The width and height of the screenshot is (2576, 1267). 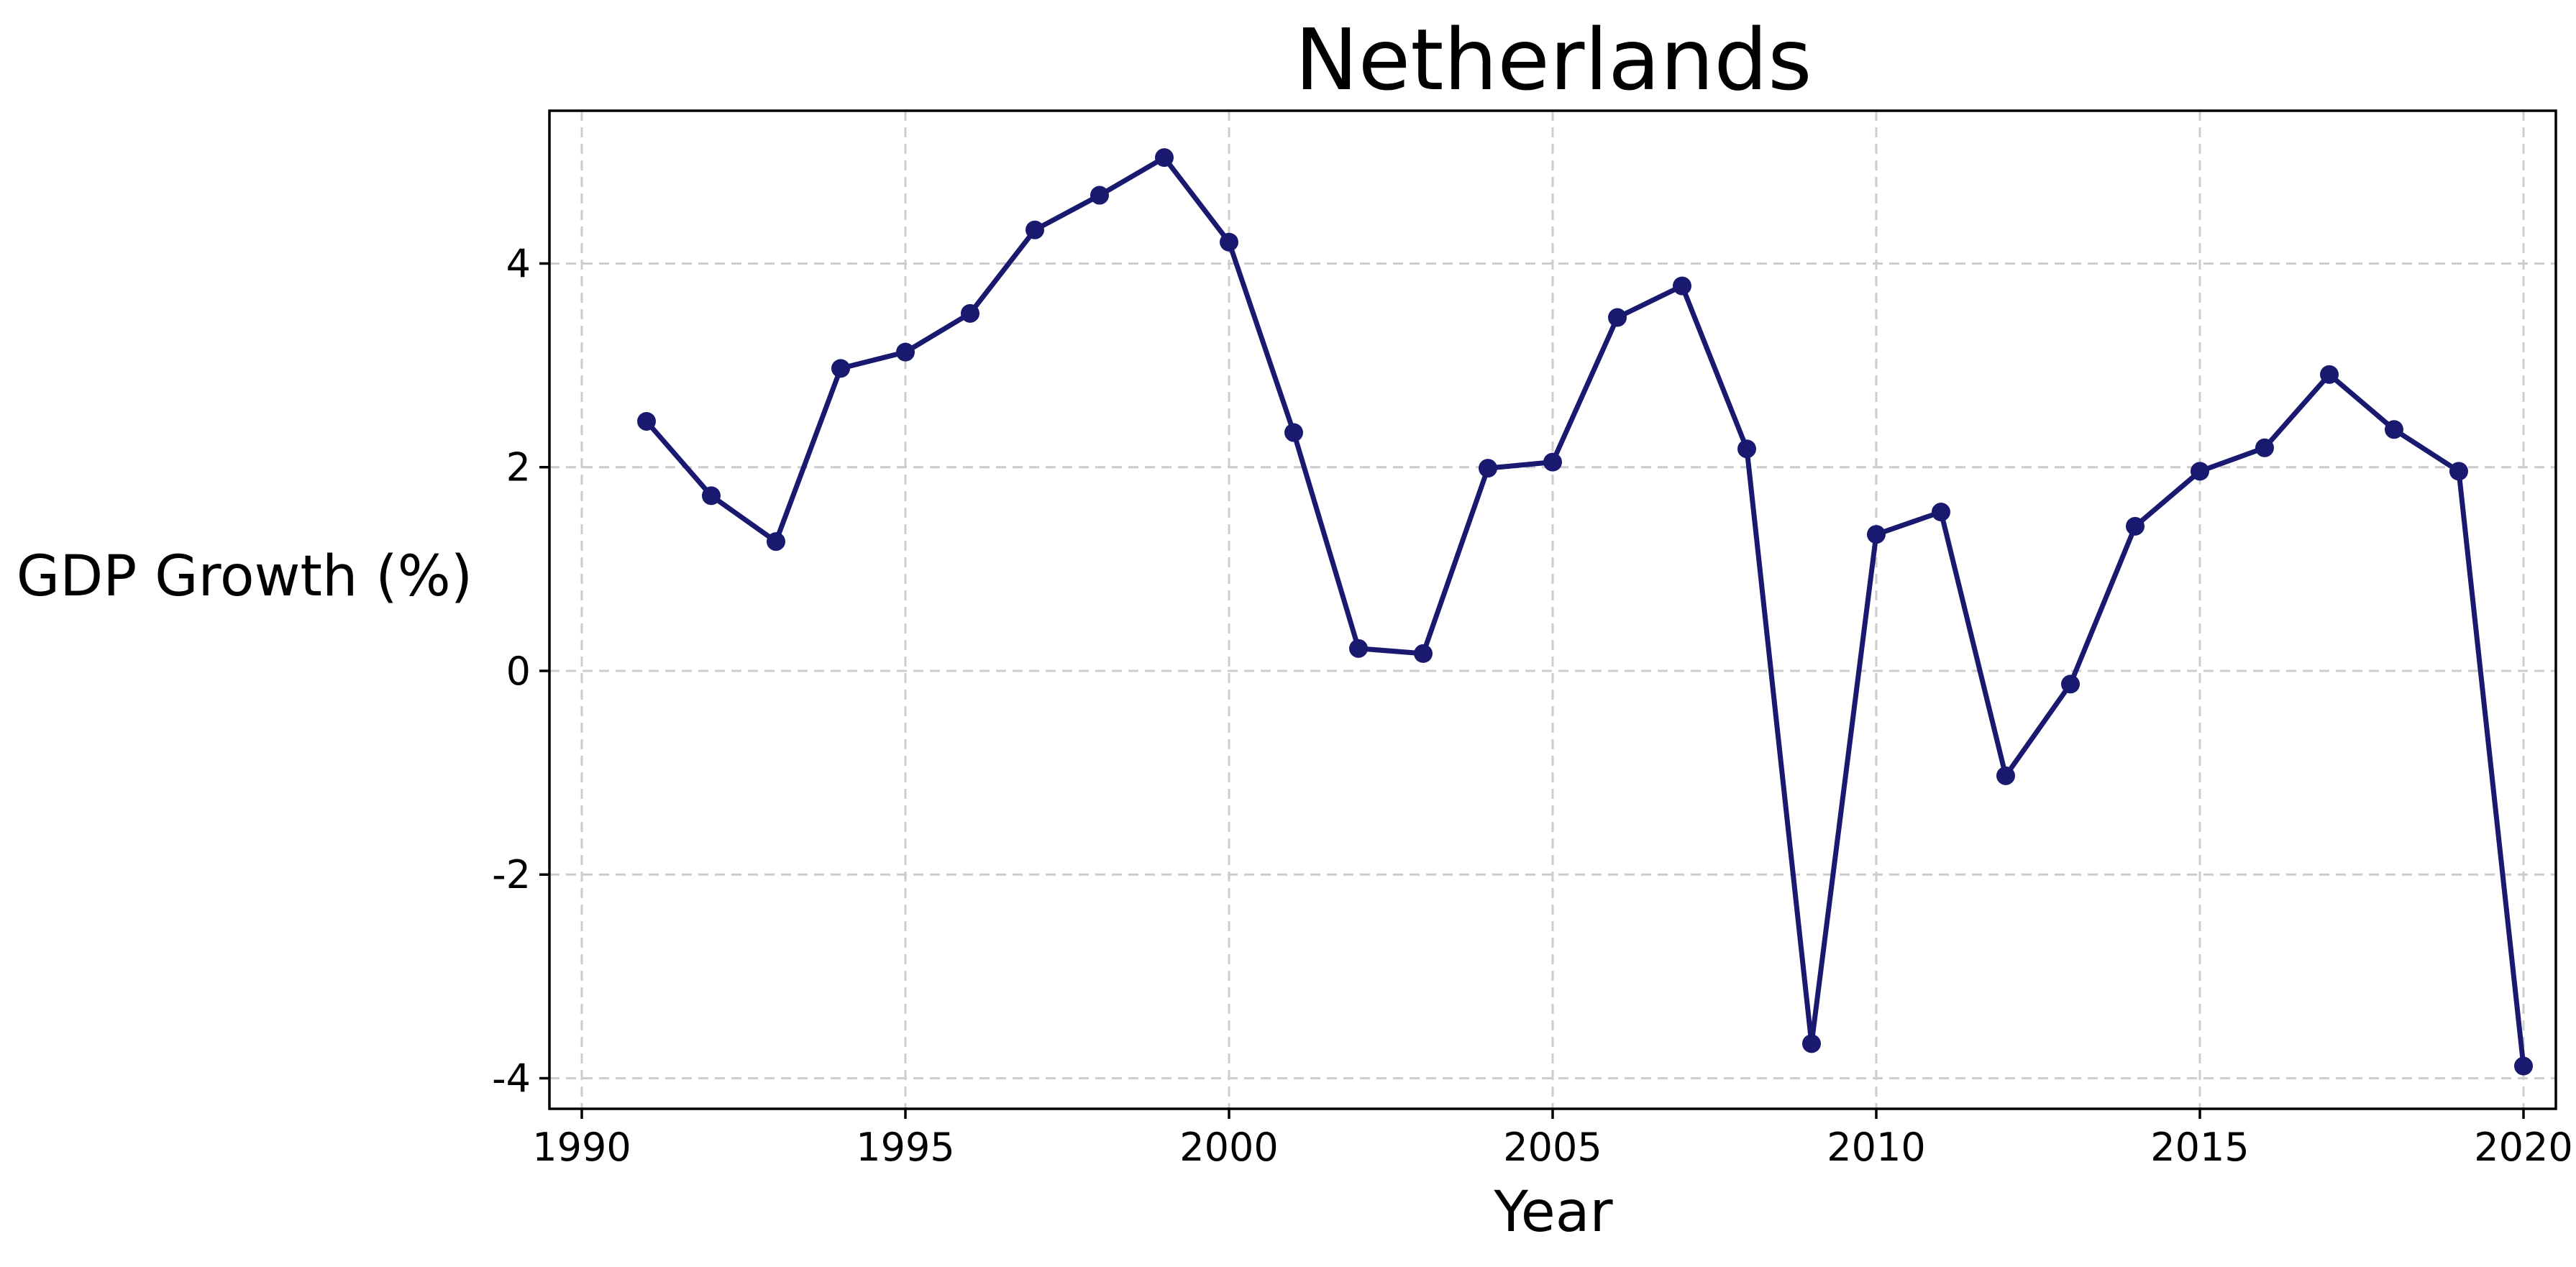 I want to click on chart-title: Netherlands, so click(x=1553, y=59).